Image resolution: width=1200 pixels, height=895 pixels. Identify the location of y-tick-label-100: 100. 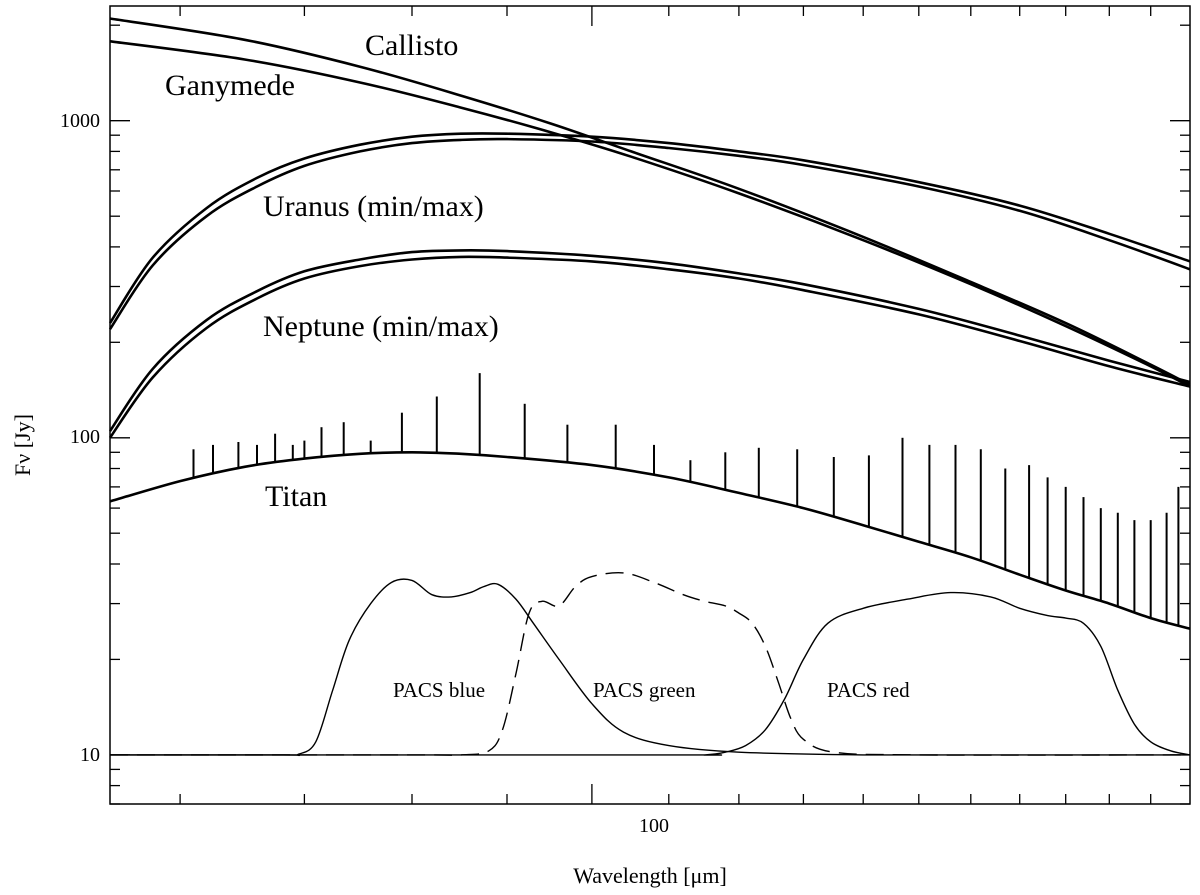
(85, 437).